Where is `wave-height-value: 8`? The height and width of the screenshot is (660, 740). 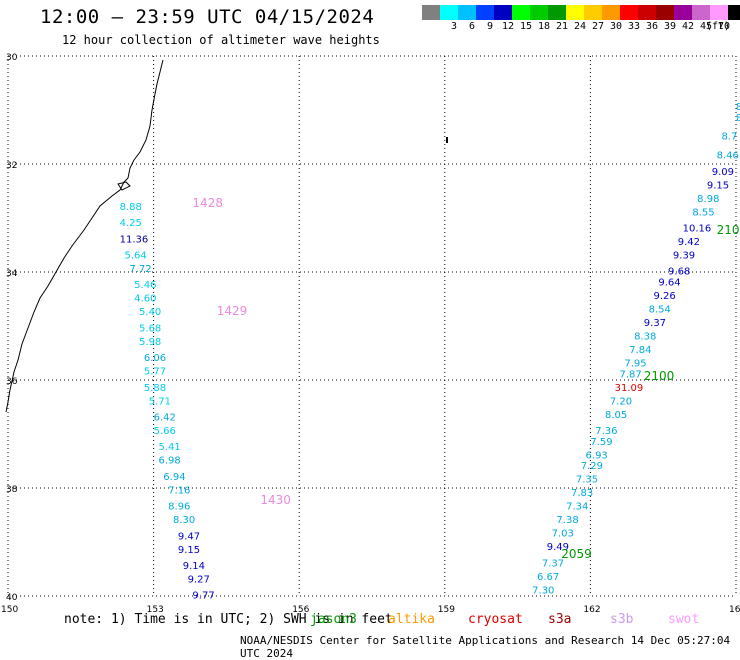 wave-height-value: 8 is located at coordinates (738, 107).